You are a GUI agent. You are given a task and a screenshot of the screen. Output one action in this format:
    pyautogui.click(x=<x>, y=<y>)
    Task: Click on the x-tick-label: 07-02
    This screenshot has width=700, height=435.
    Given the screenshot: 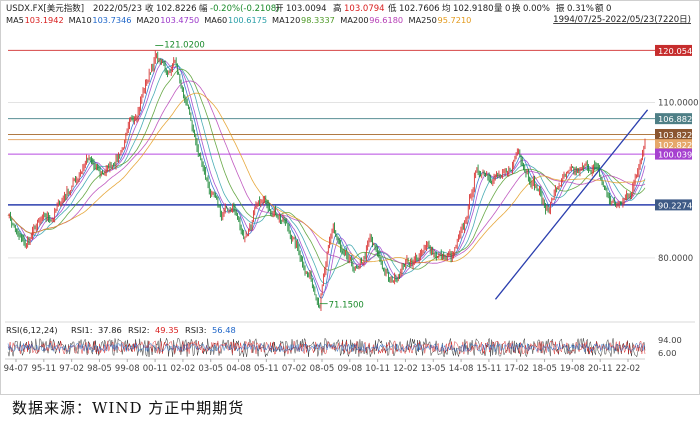 What is the action you would take?
    pyautogui.click(x=294, y=369)
    